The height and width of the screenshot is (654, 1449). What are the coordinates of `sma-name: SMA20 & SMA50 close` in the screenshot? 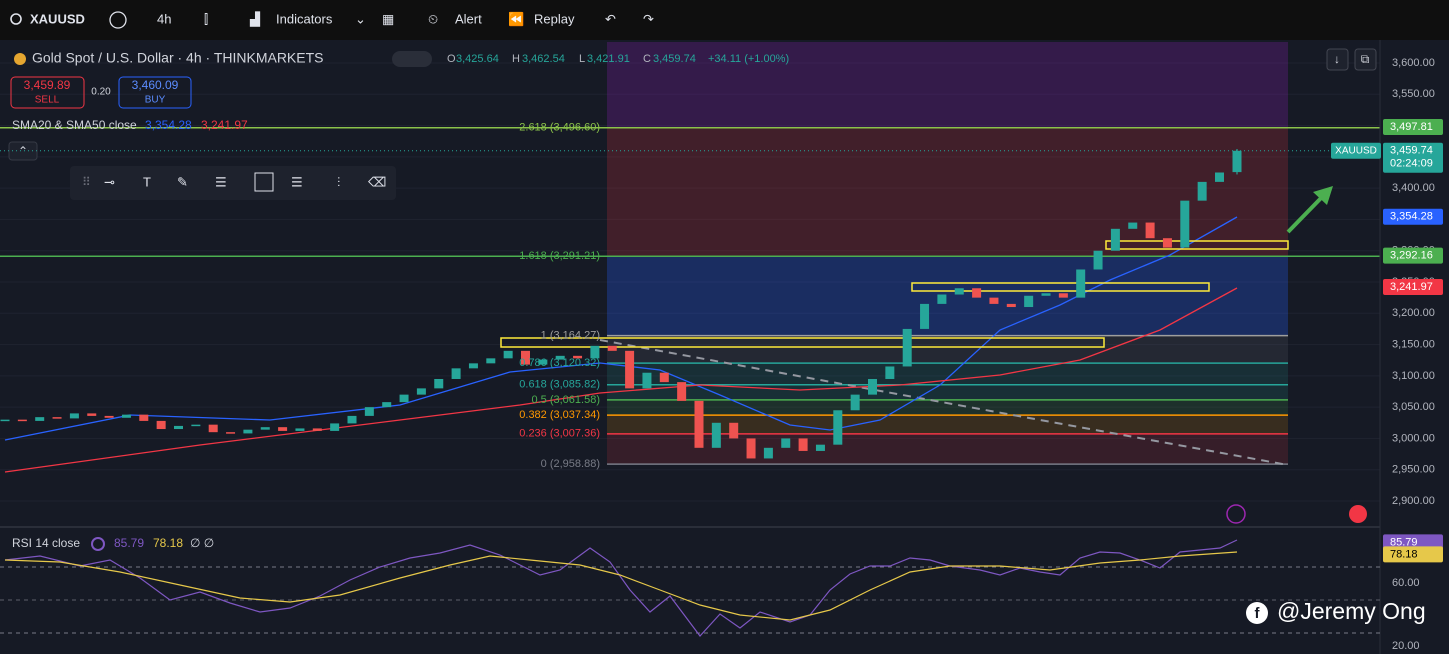 It's located at (74, 125).